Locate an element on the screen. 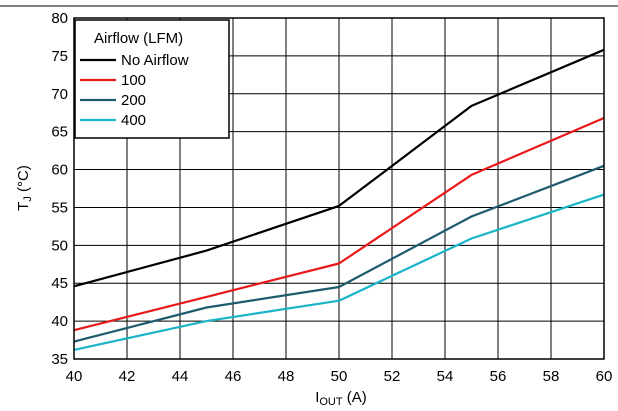 The width and height of the screenshot is (618, 411). x-tick-labels: 40 42 44 46 48 50 52 54 56 58 60 is located at coordinates (339, 376).